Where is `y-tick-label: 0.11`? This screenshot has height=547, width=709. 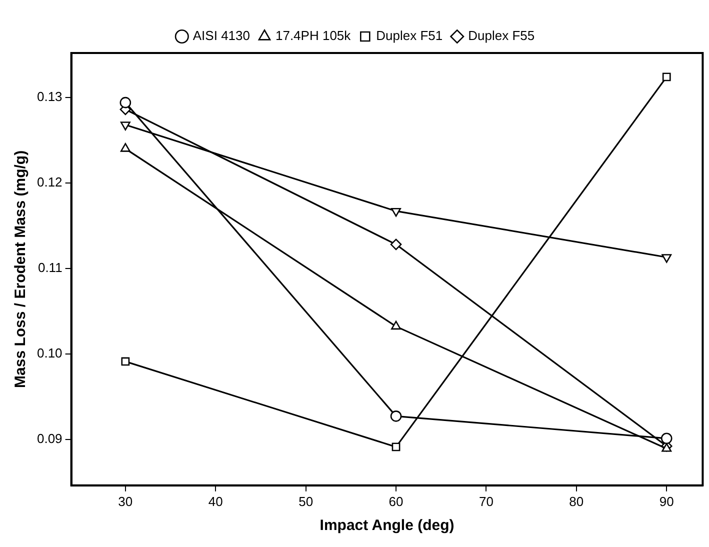 y-tick-label: 0.11 is located at coordinates (50, 267).